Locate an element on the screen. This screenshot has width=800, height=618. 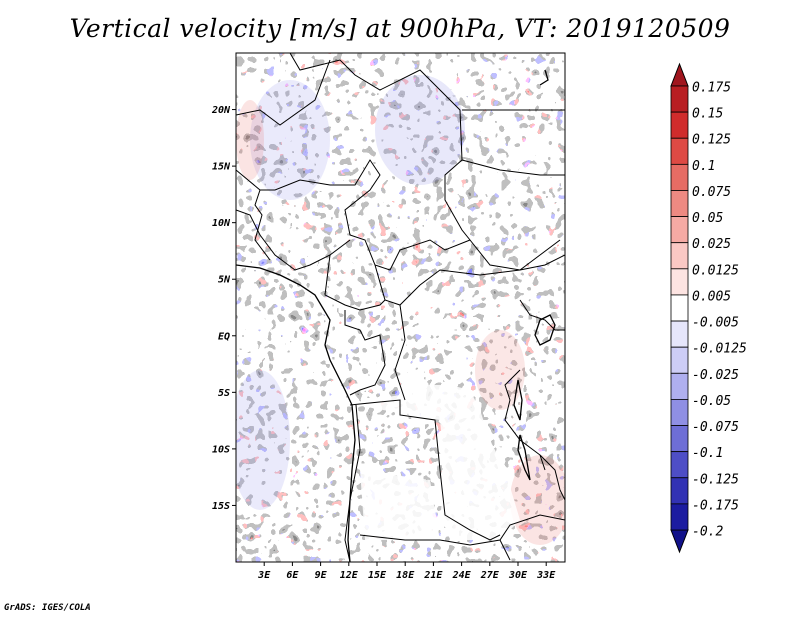
colorbar-label: -0.05 is located at coordinates (711, 401).